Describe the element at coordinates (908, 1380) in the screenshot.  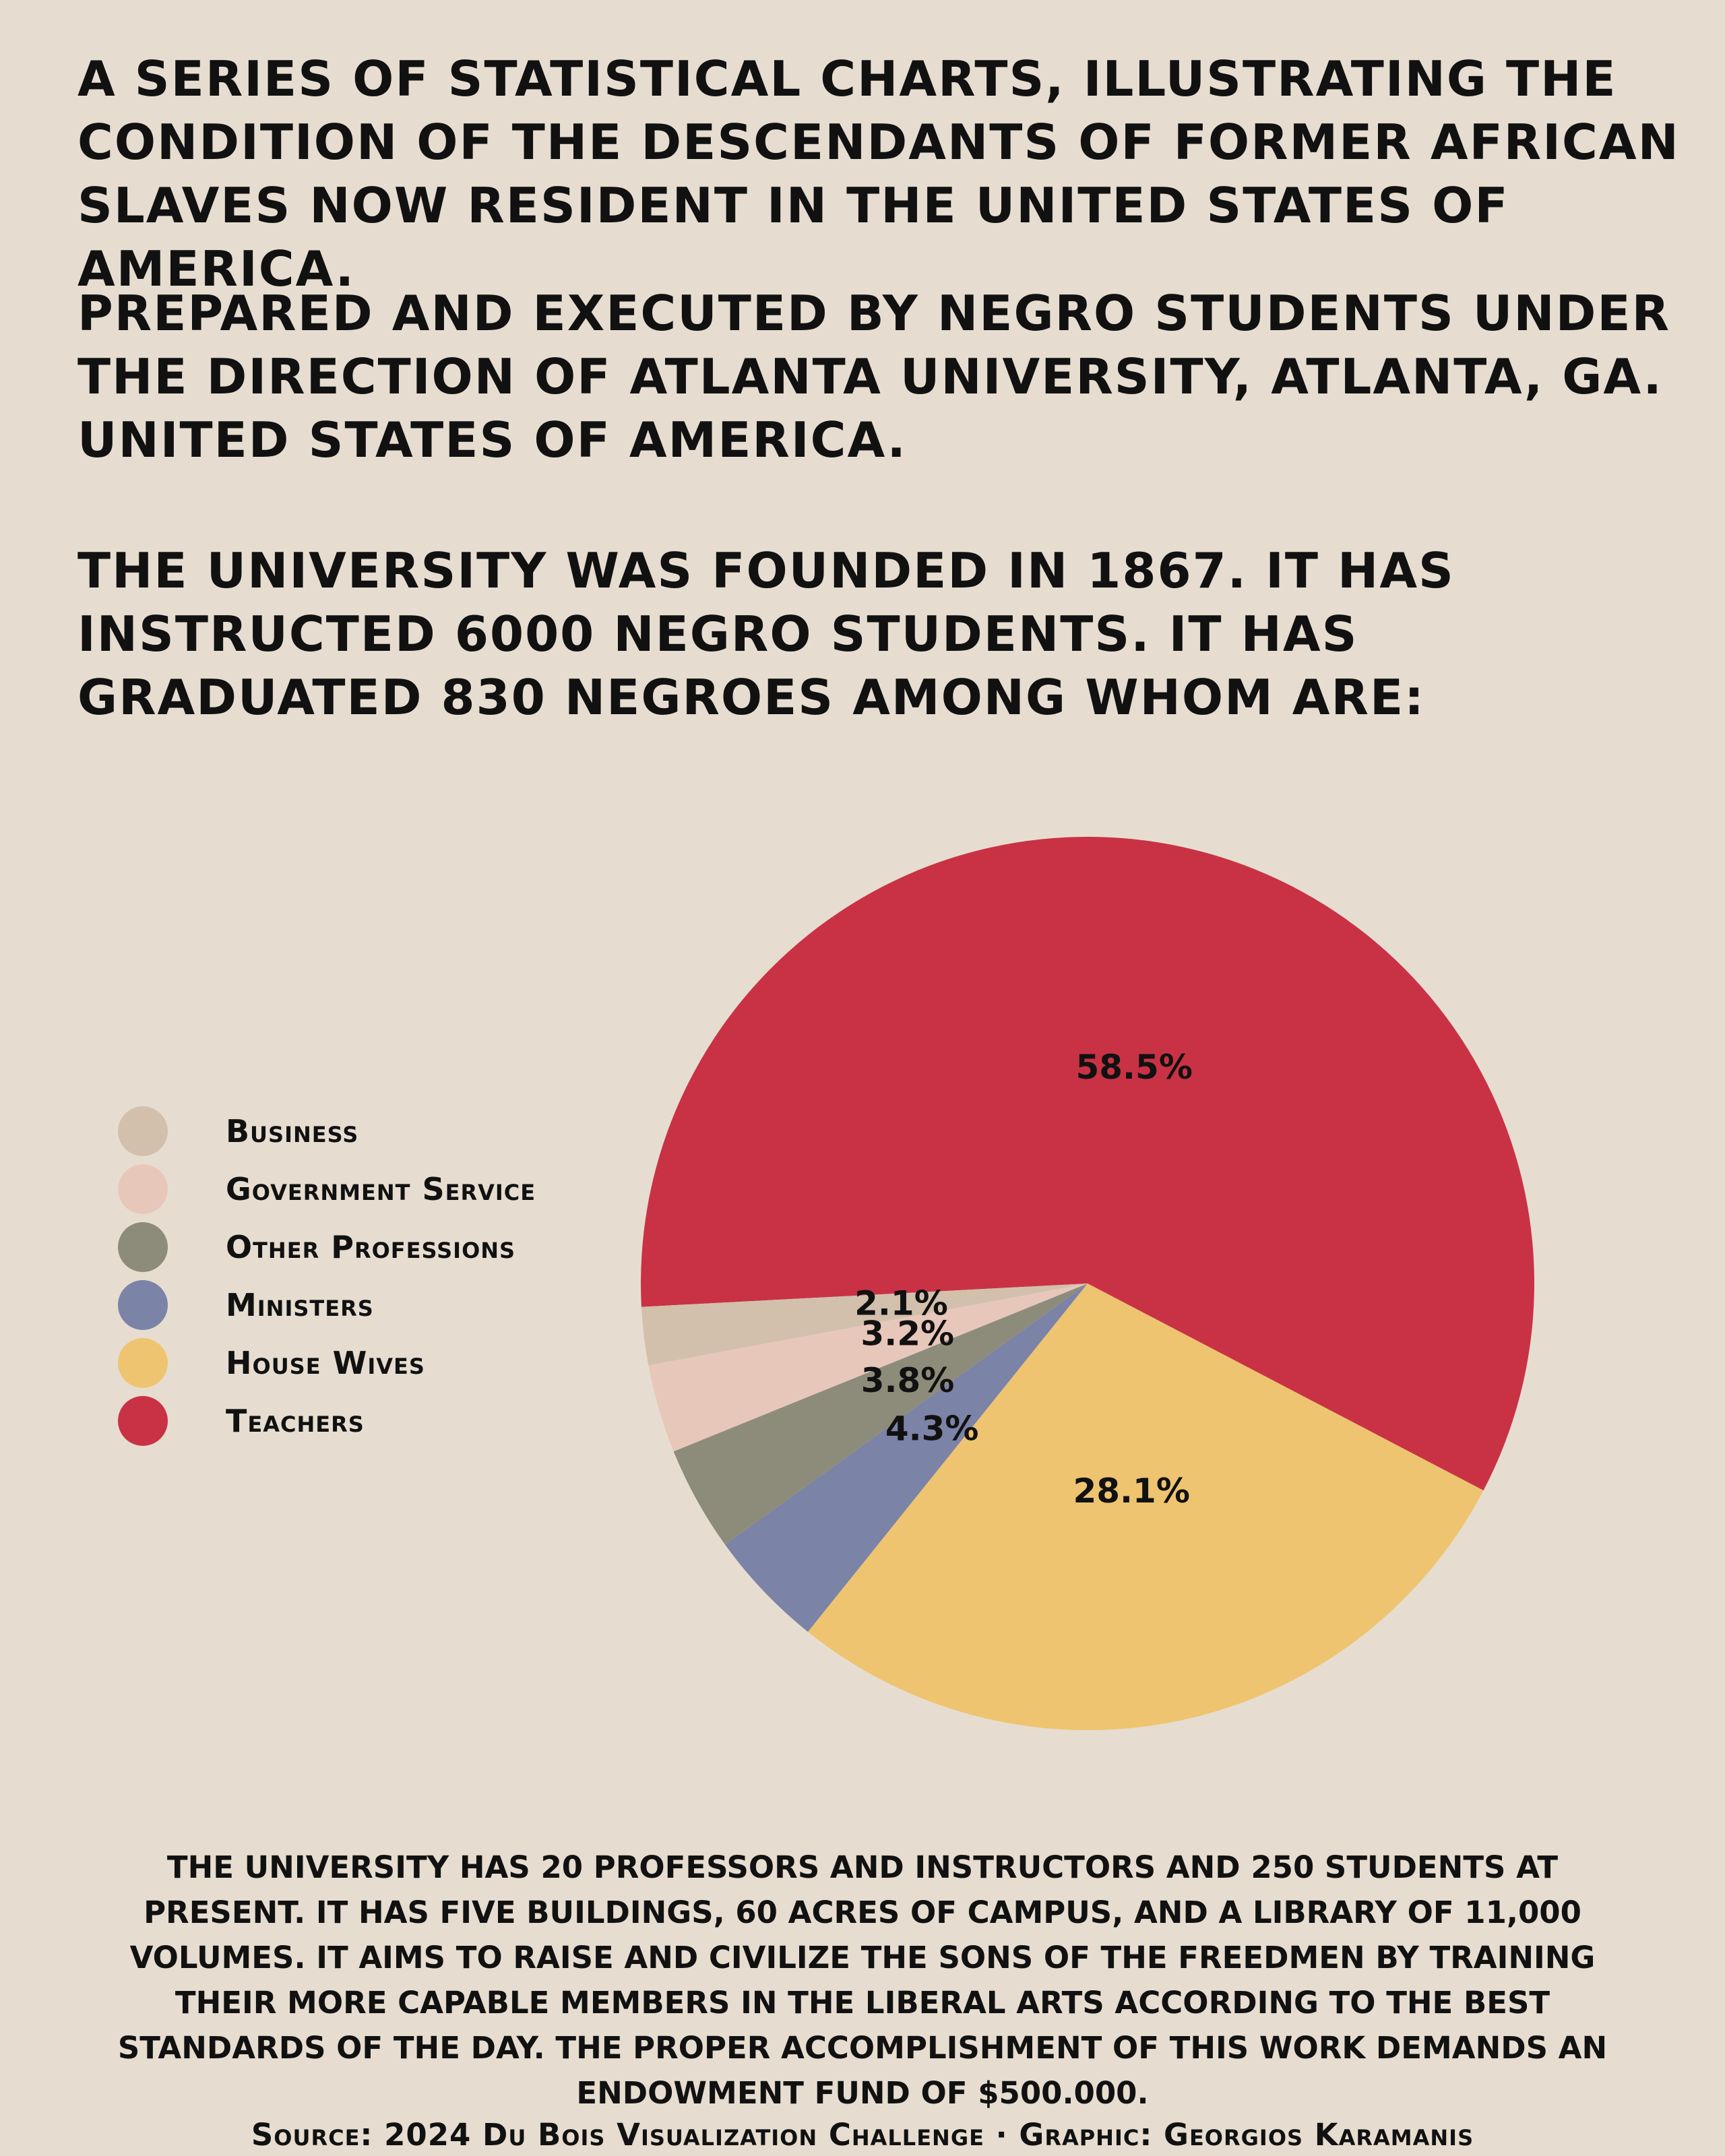
I see `pie-label-other-professions: 3.8%` at that location.